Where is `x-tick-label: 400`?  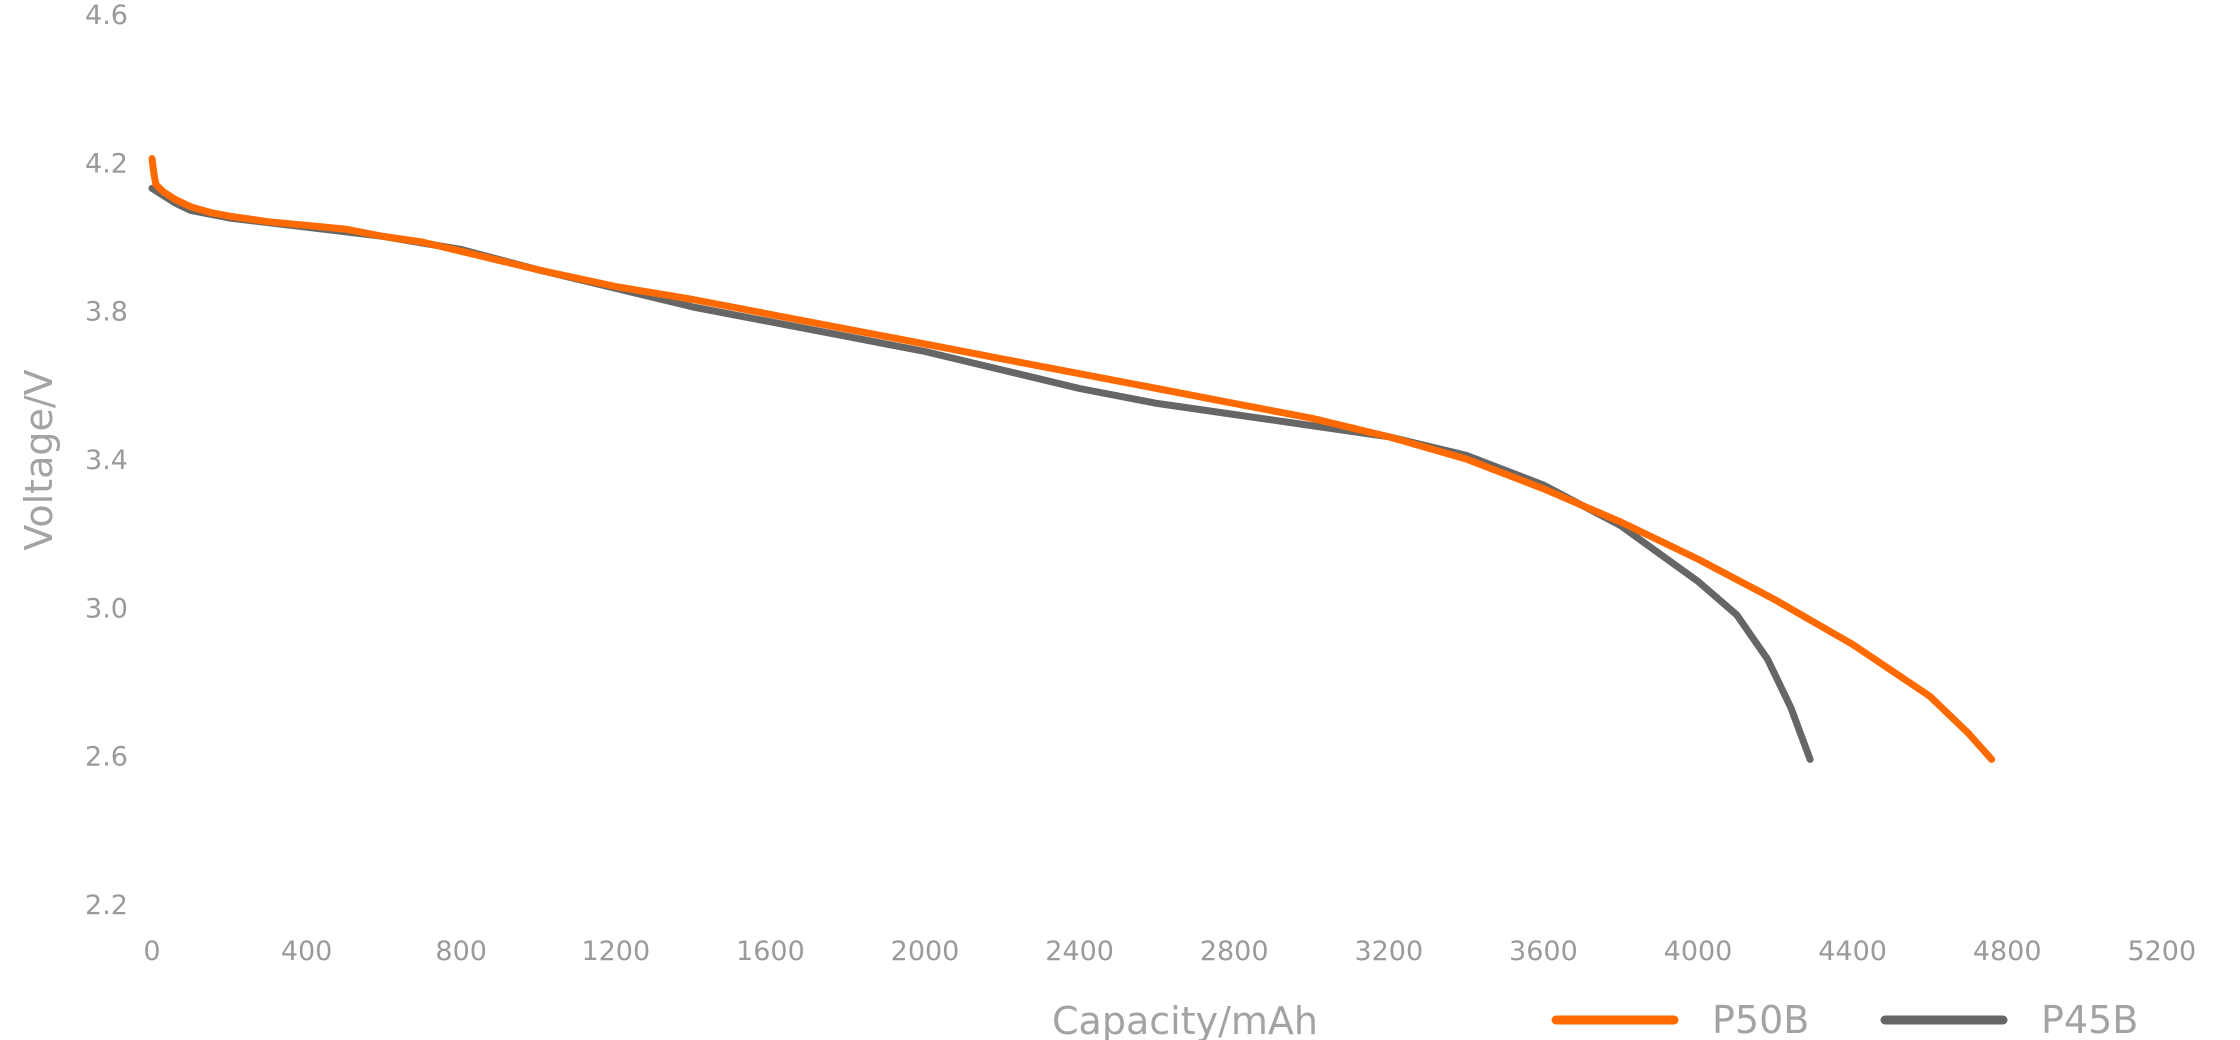 x-tick-label: 400 is located at coordinates (307, 951).